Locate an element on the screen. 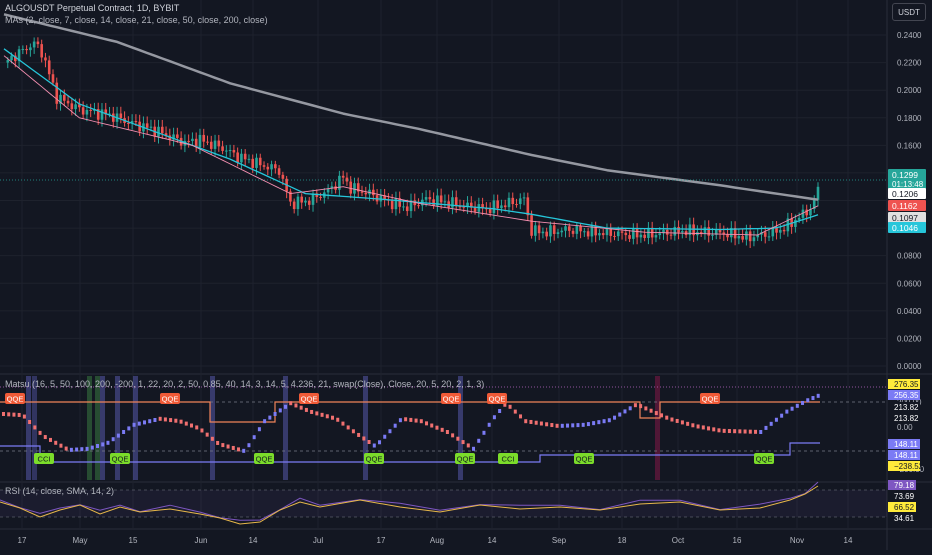  price-tick-label: 0.0200 is located at coordinates (909, 338).